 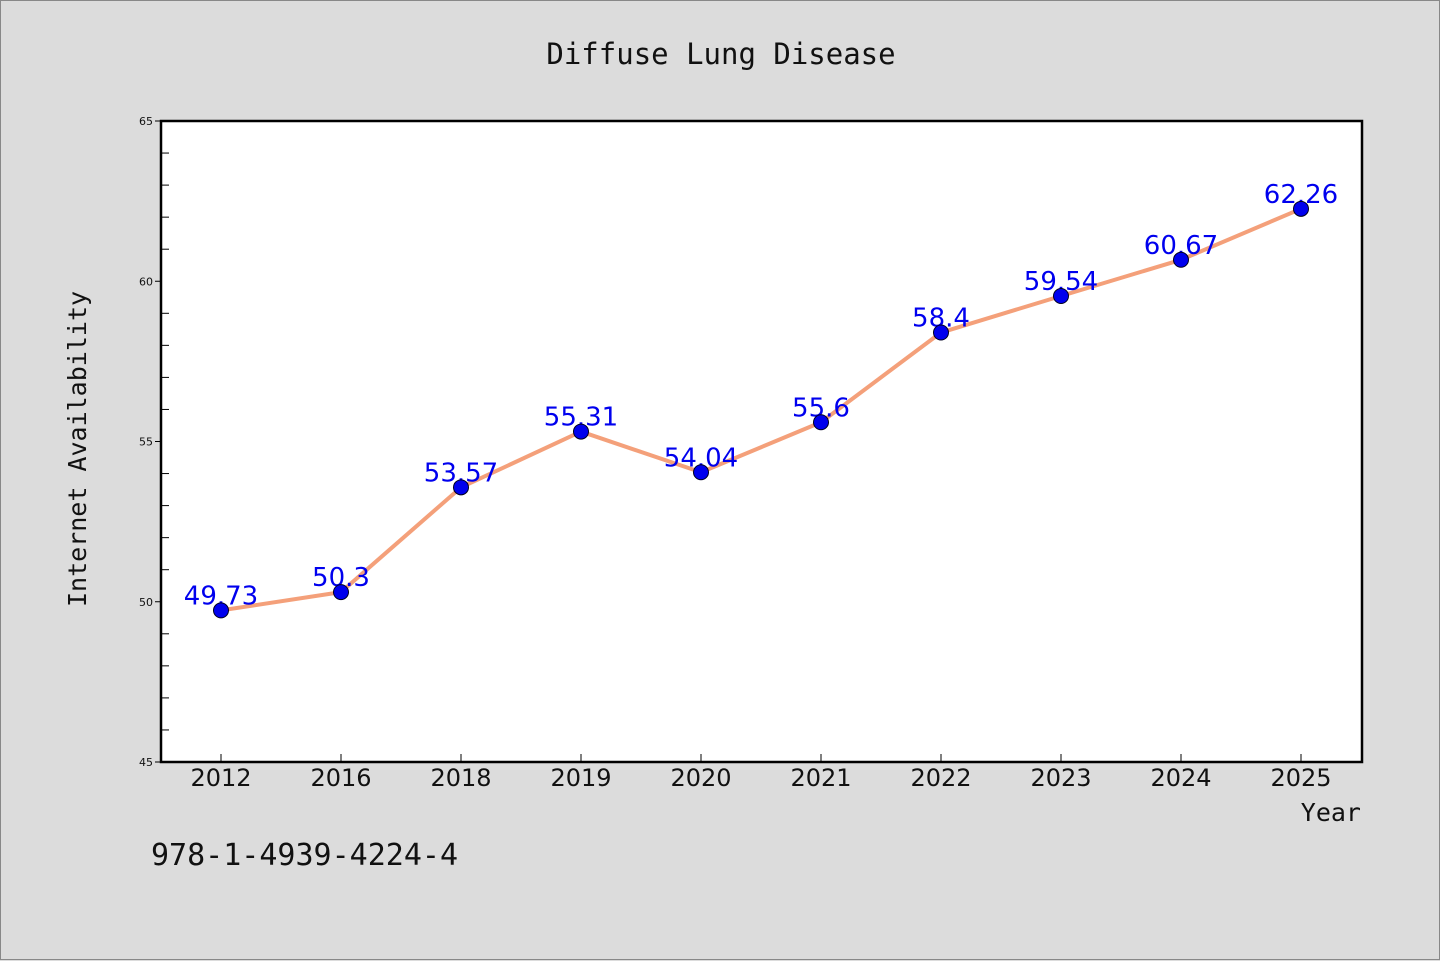 I want to click on x-tick-label: 2020, so click(x=700, y=778).